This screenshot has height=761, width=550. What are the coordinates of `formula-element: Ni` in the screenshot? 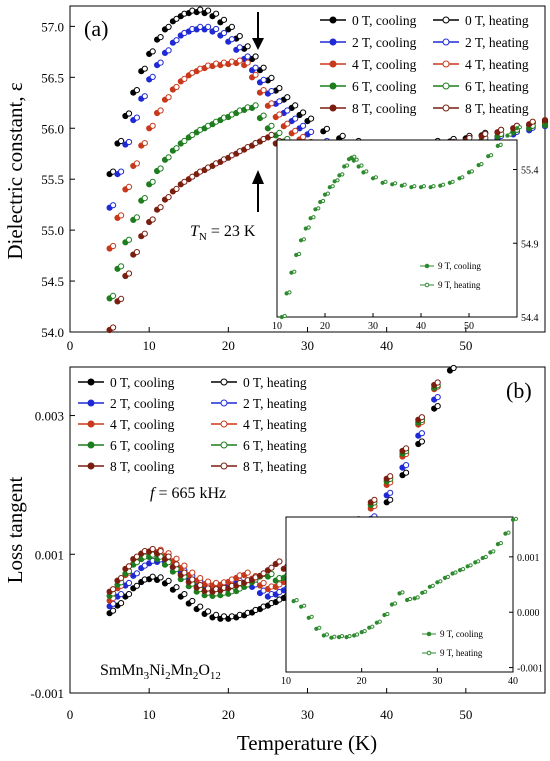 It's located at (157, 670).